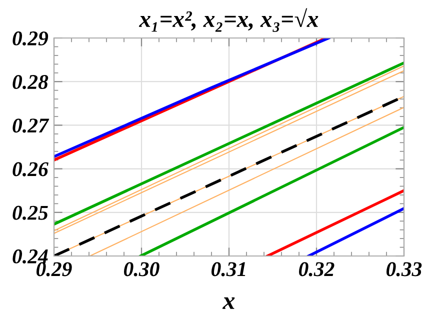 This screenshot has width=428, height=327. Describe the element at coordinates (228, 269) in the screenshot. I see `x-tick-label: 0.31` at that location.